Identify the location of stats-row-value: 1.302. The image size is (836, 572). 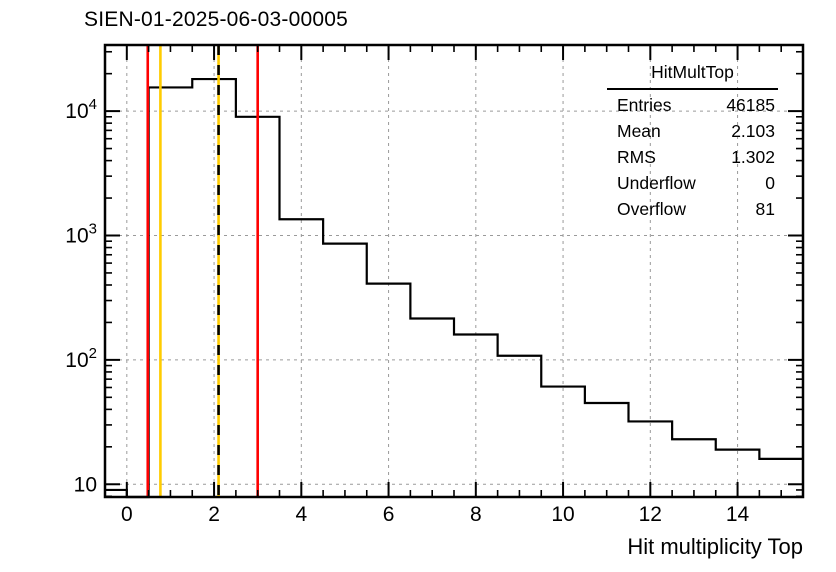
(753, 157).